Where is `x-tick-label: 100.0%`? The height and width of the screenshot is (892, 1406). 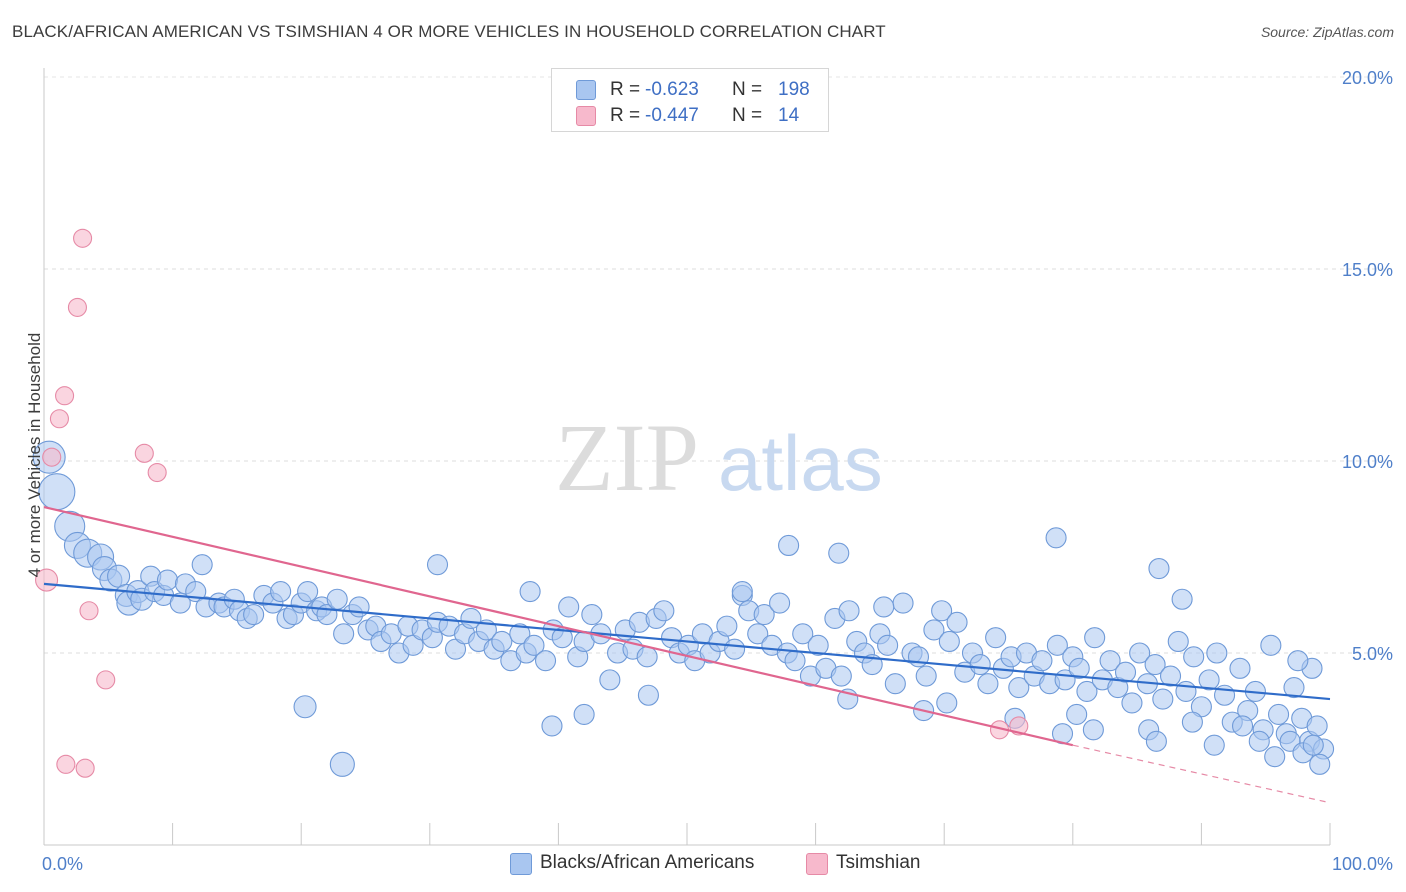
x-tick-label: 100.0% is located at coordinates (1362, 864).